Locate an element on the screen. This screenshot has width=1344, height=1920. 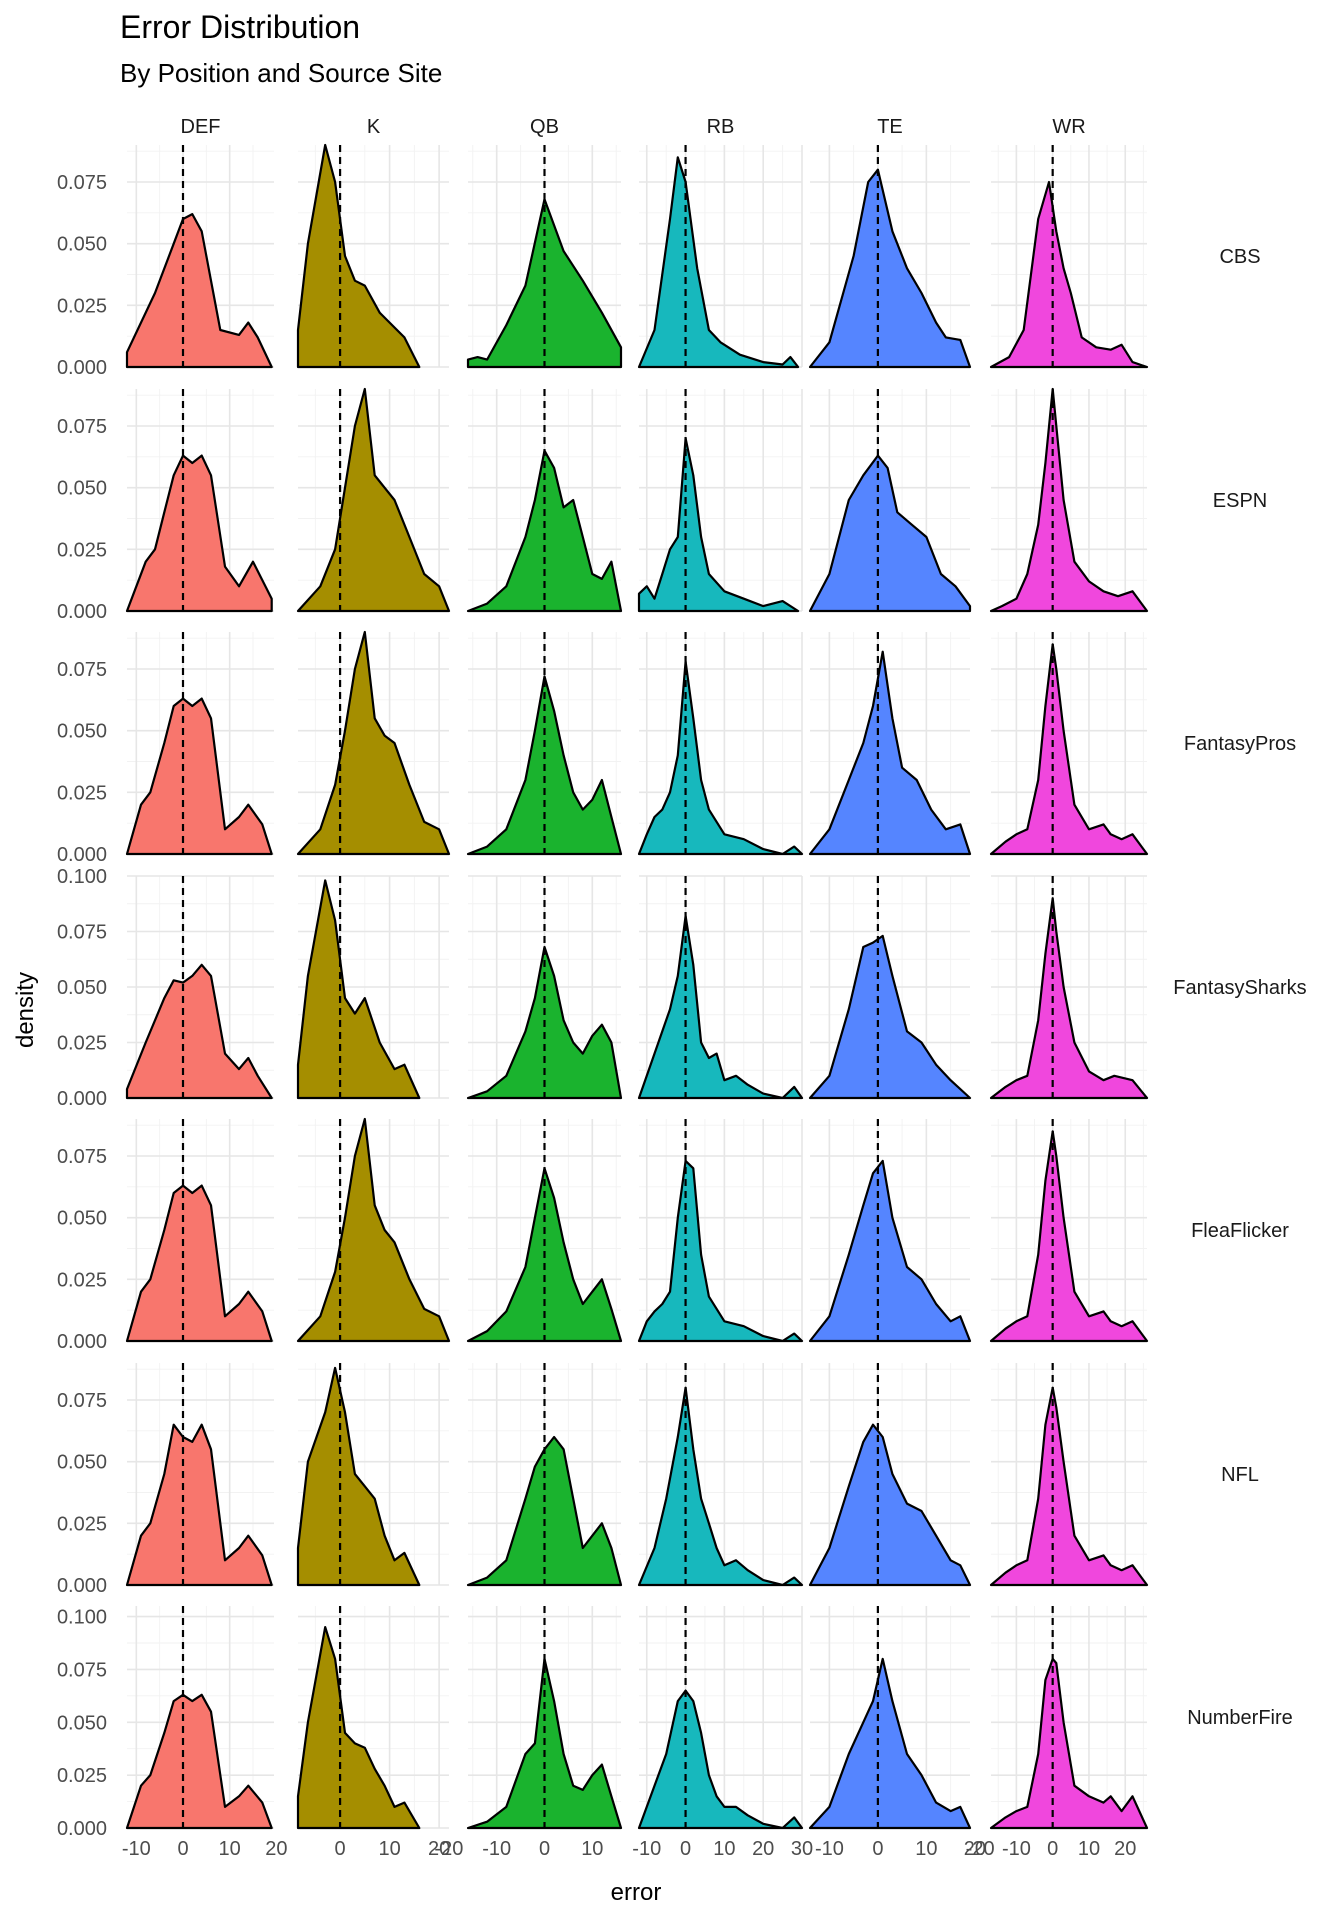
panel-fantasysharks-k is located at coordinates (372, 987).